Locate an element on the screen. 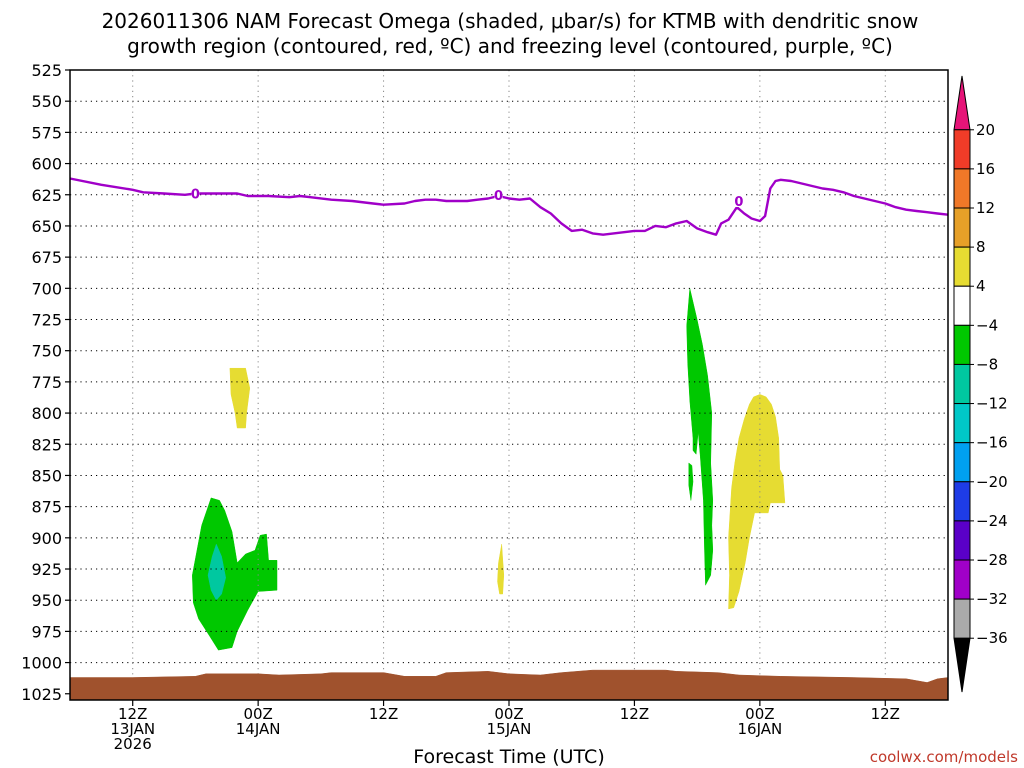 The height and width of the screenshot is (768, 1024). y-tick-label-800: 800 is located at coordinates (46, 413).